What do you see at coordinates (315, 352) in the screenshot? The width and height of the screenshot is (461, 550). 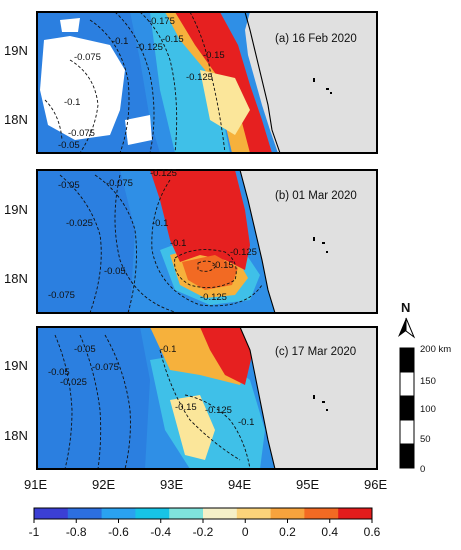 I see `panel-c-title: (c) 17 Mar 2020` at bounding box center [315, 352].